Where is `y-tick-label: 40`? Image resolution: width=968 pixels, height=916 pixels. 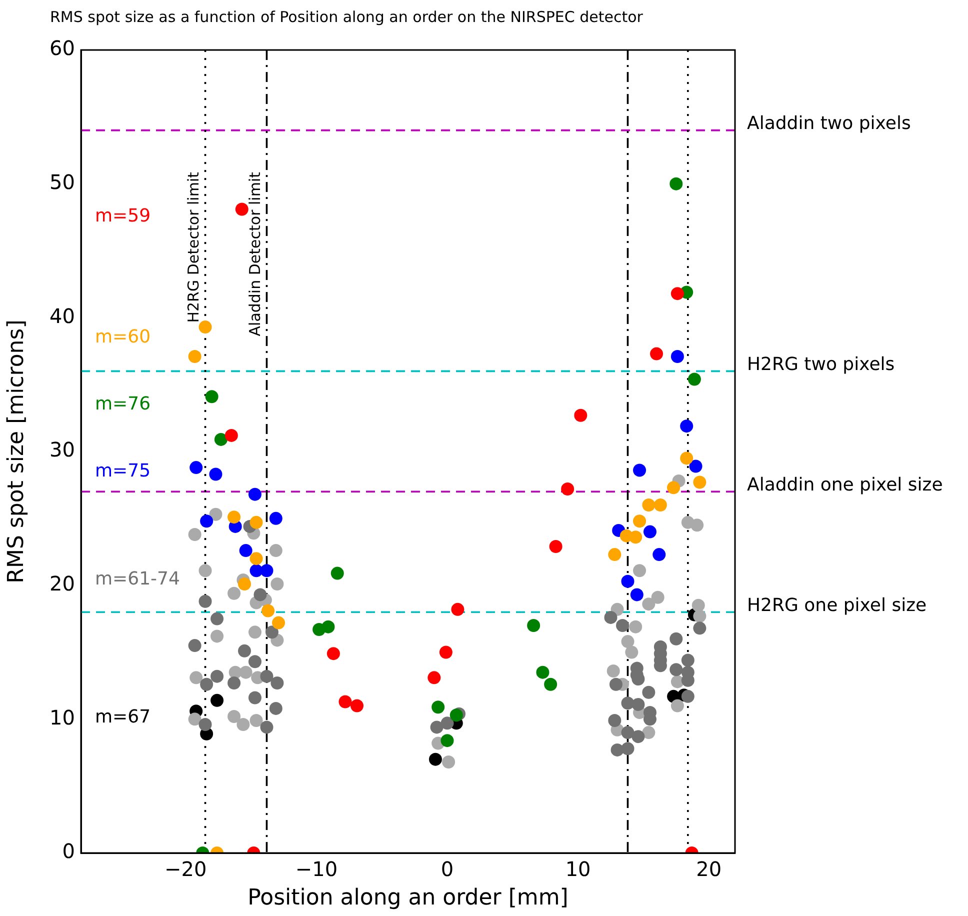
y-tick-label: 40 is located at coordinates (62, 316).